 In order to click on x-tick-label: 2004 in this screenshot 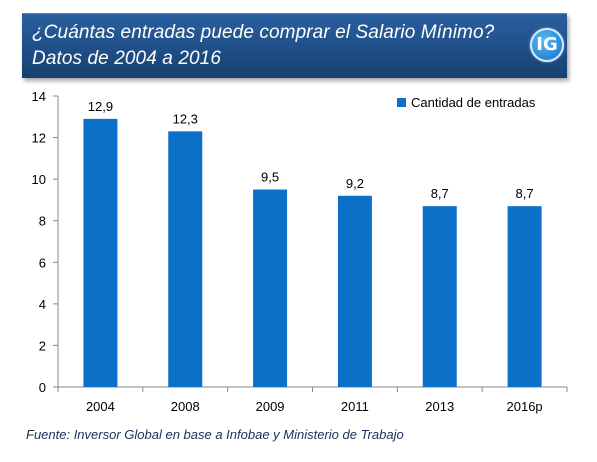, I will do `click(100, 406)`.